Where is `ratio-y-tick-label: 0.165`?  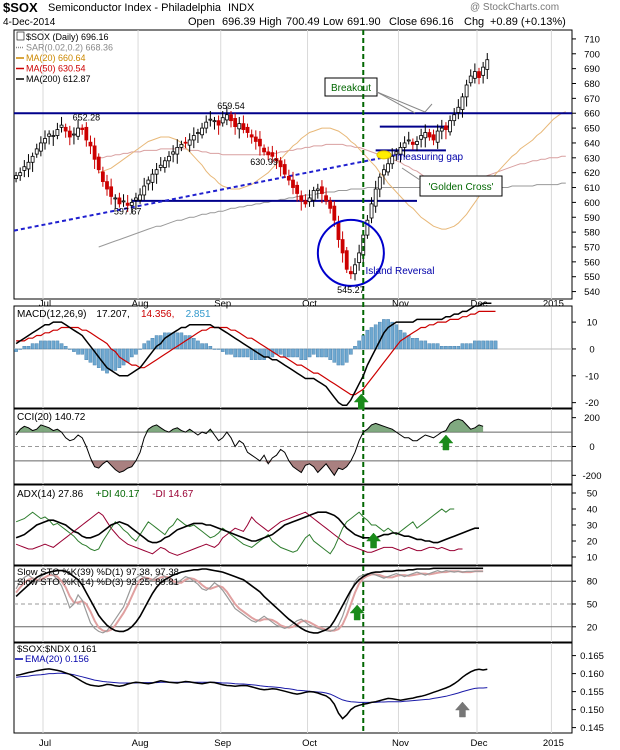 ratio-y-tick-label: 0.165 is located at coordinates (592, 656).